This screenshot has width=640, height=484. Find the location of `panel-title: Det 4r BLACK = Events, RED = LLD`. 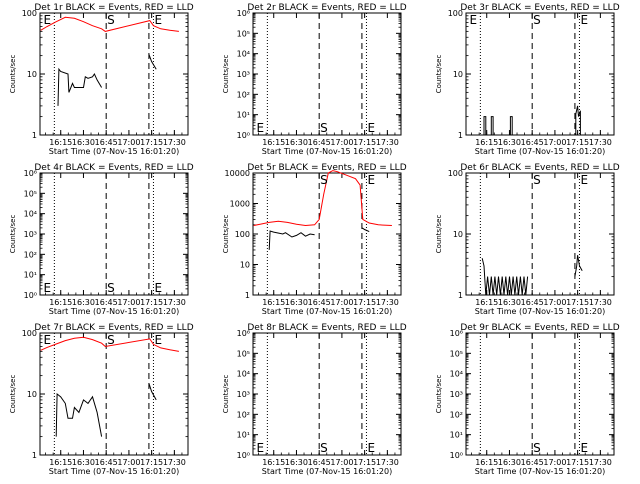

panel-title: Det 4r BLACK = Events, RED = LLD is located at coordinates (113, 168).